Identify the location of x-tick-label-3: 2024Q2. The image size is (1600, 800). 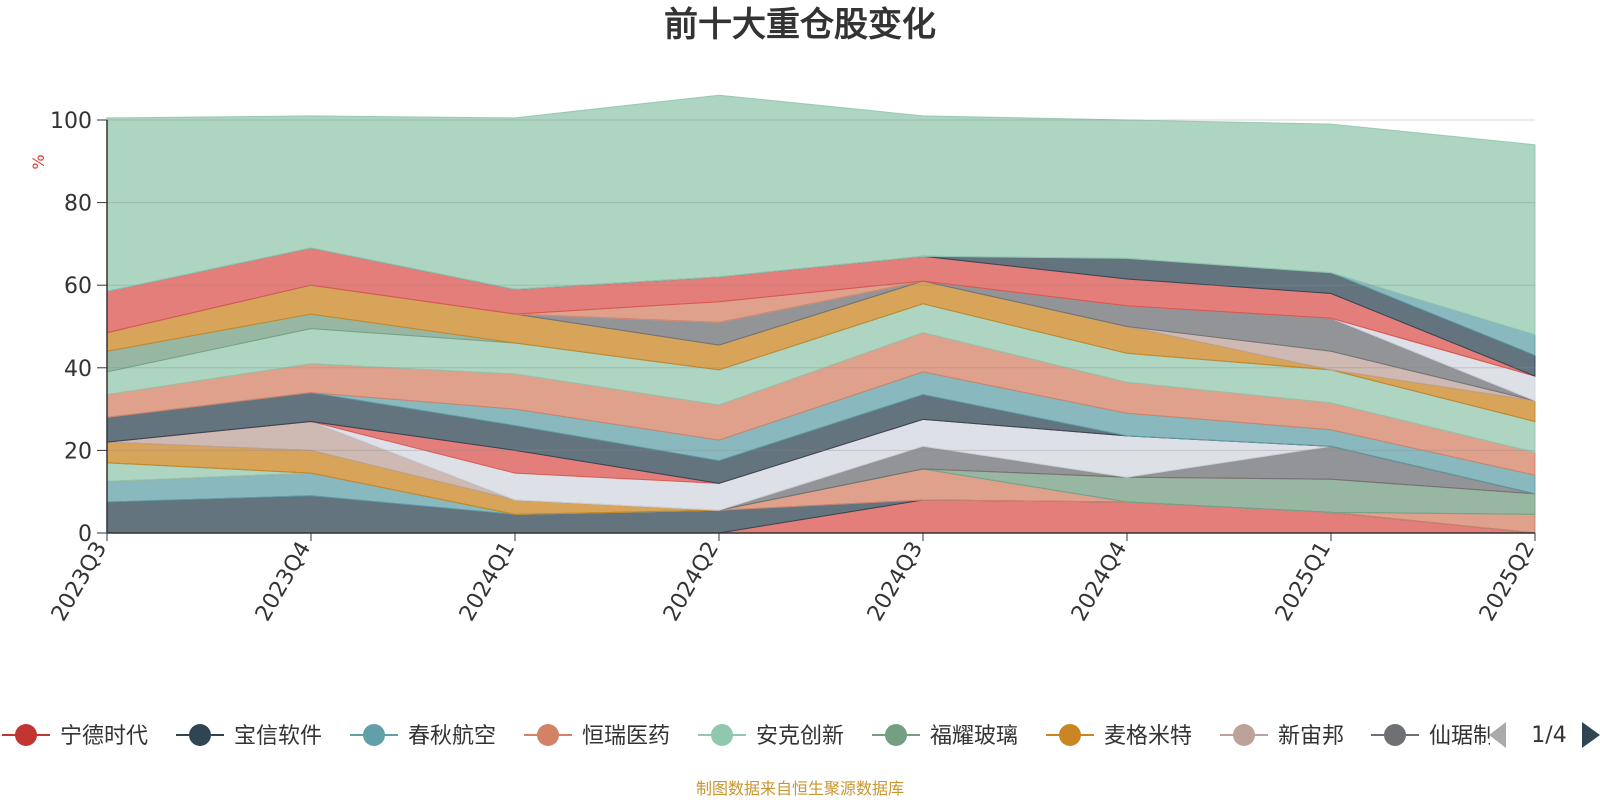
(691, 582).